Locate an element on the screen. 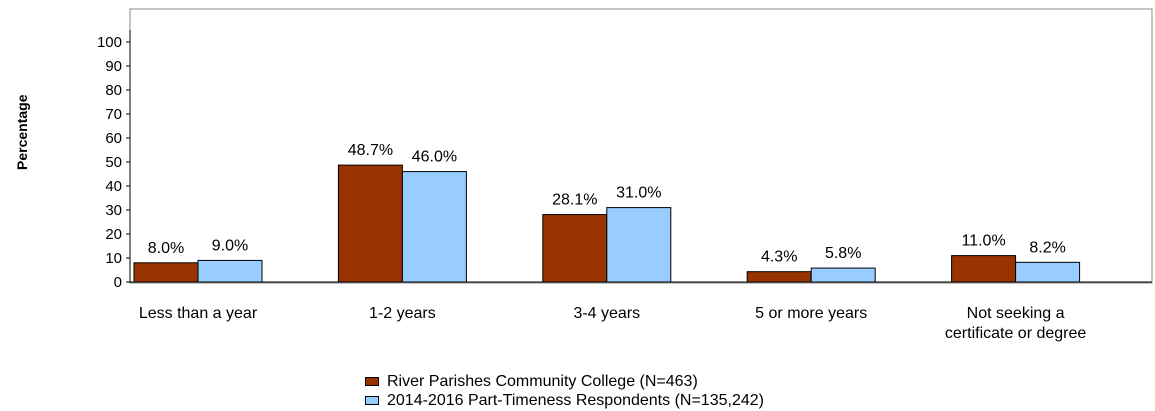 This screenshot has width=1155, height=411. x-tick-label: 3-4 years is located at coordinates (606, 313).